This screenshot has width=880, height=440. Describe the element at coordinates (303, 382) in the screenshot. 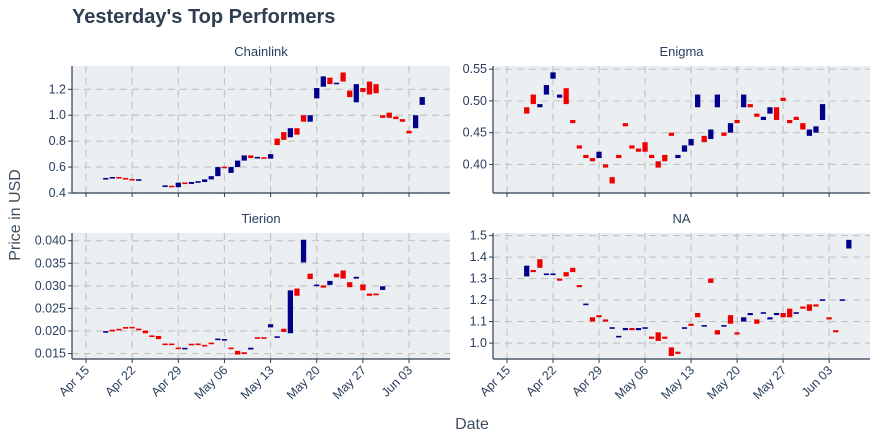

I see `x-tick-label: May 20` at that location.